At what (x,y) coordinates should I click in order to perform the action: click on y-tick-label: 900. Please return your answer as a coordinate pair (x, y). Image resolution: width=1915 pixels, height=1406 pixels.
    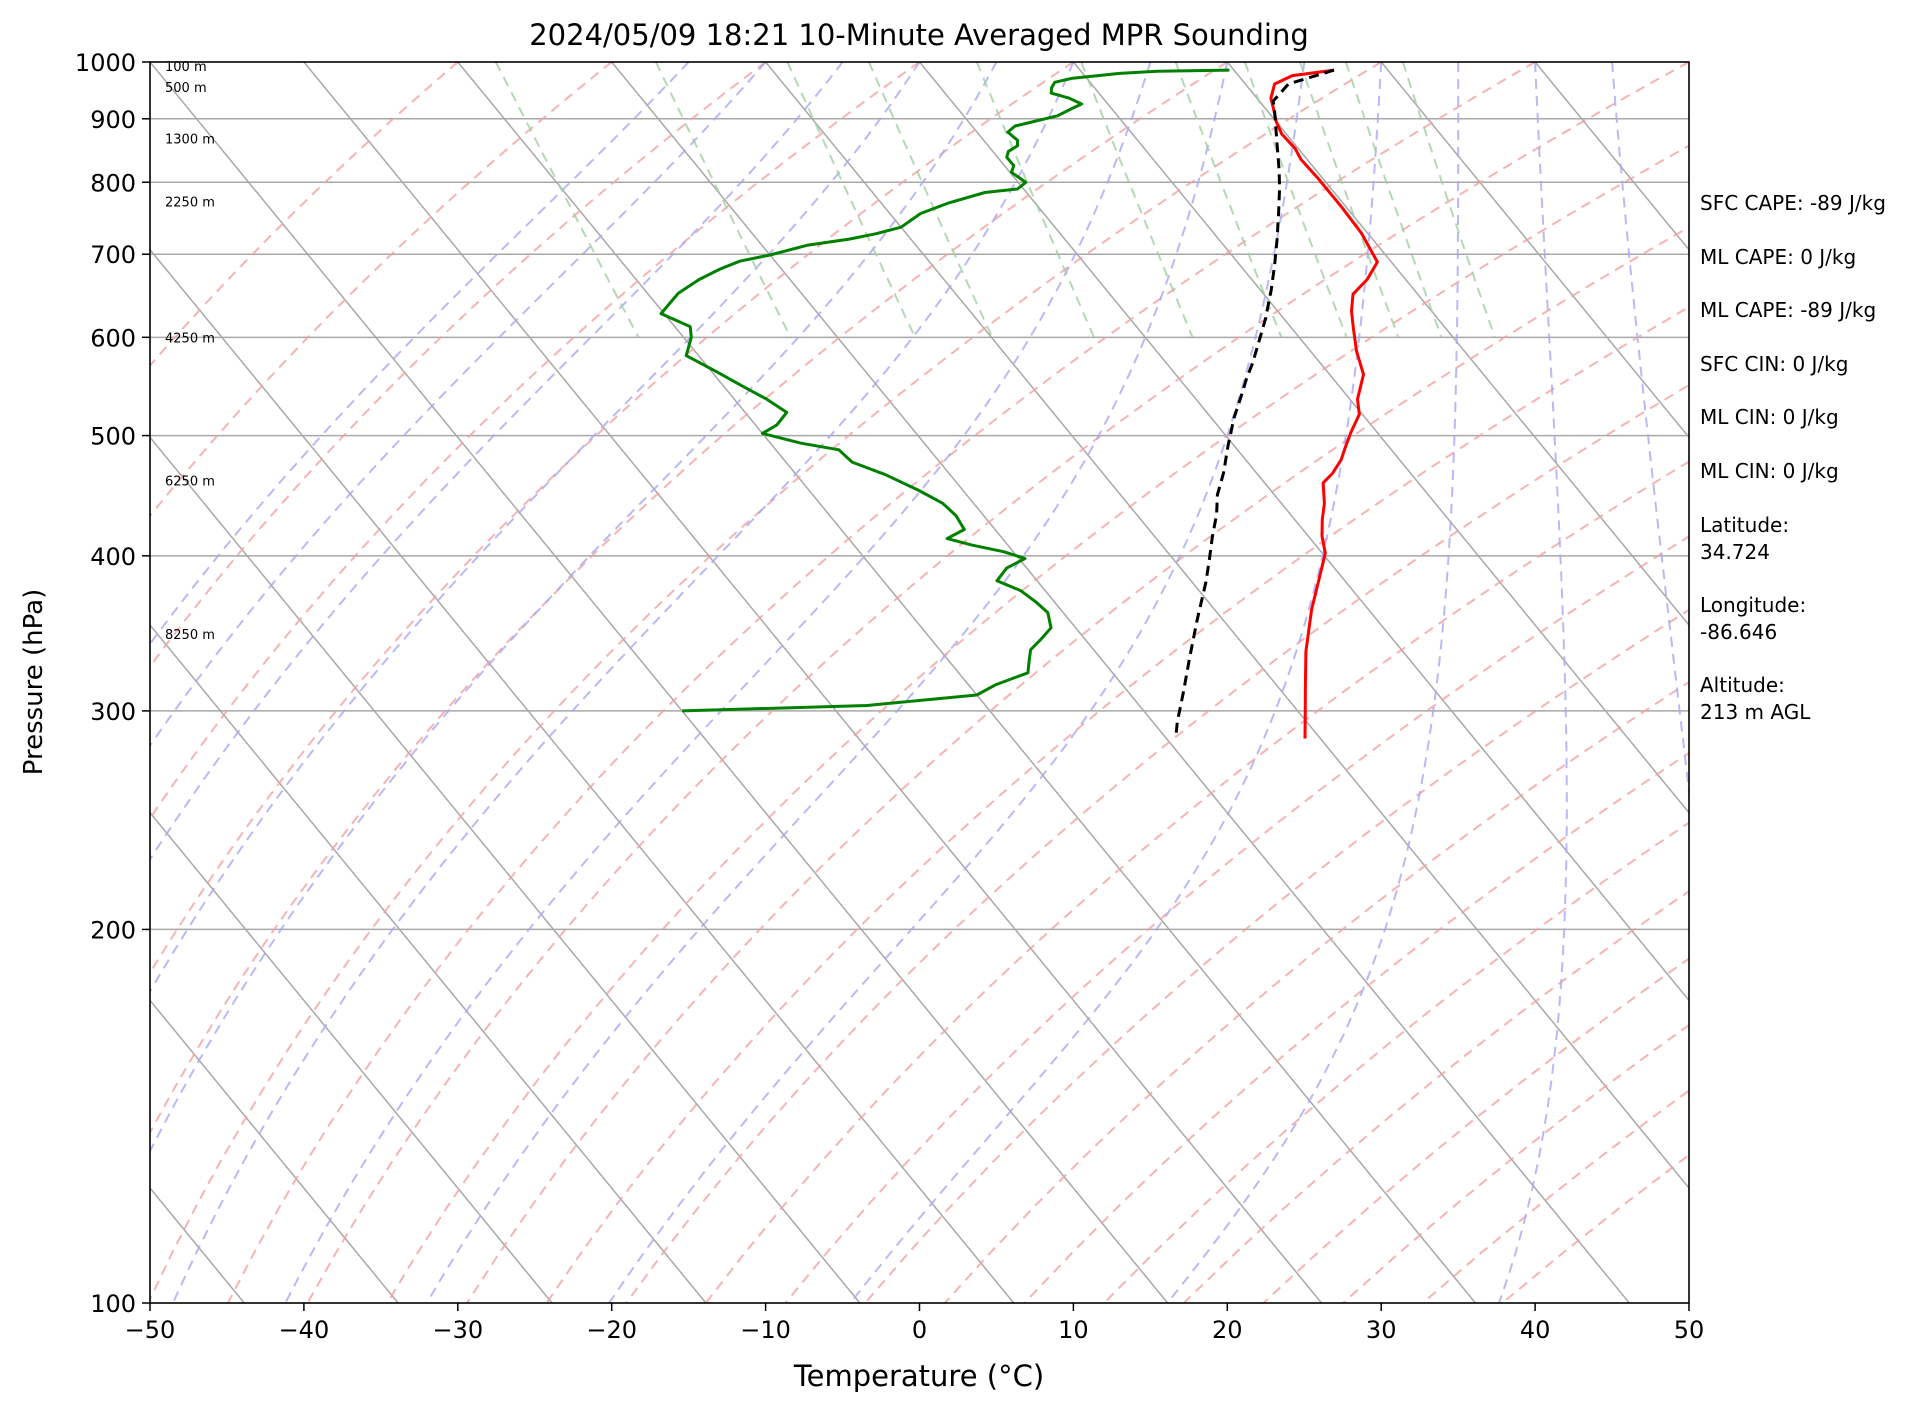
    Looking at the image, I should click on (113, 120).